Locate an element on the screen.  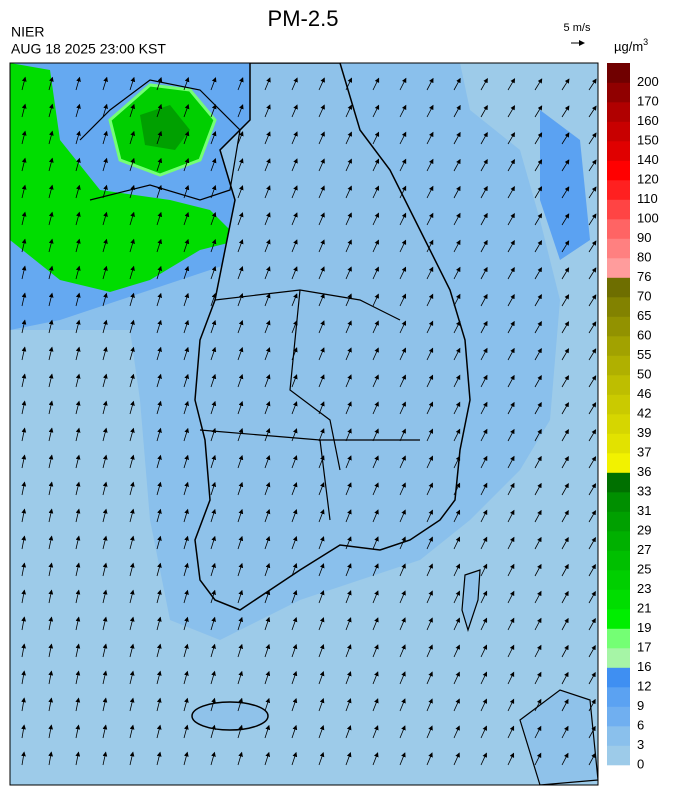
colorbar-tick-label: 140 is located at coordinates (648, 159).